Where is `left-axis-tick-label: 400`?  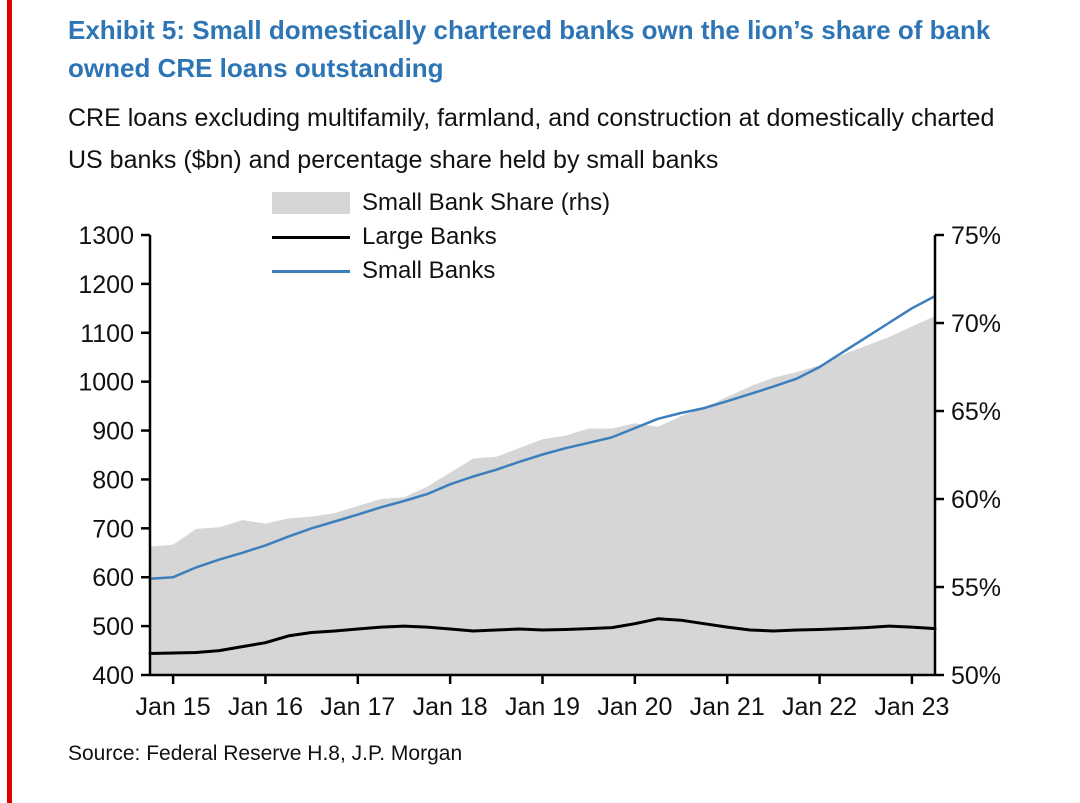 left-axis-tick-label: 400 is located at coordinates (113, 676).